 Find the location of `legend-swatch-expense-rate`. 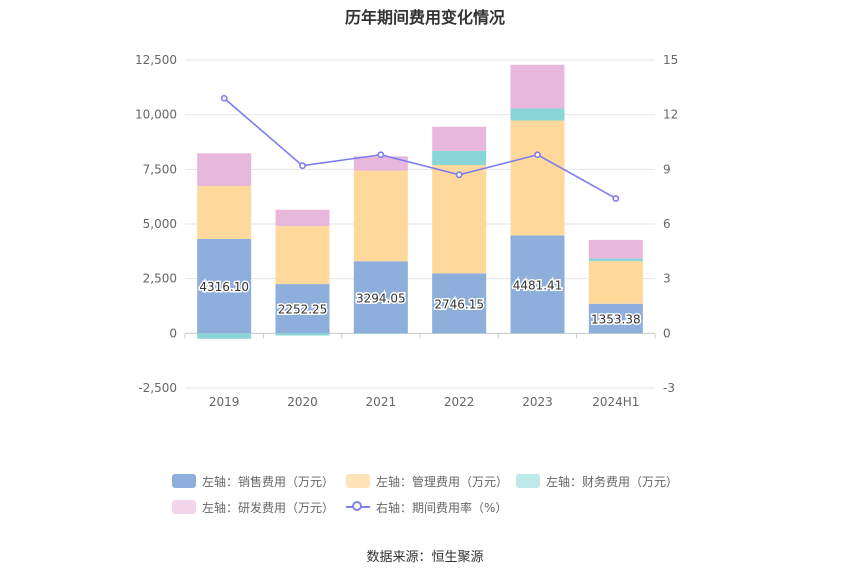

legend-swatch-expense-rate is located at coordinates (358, 507).